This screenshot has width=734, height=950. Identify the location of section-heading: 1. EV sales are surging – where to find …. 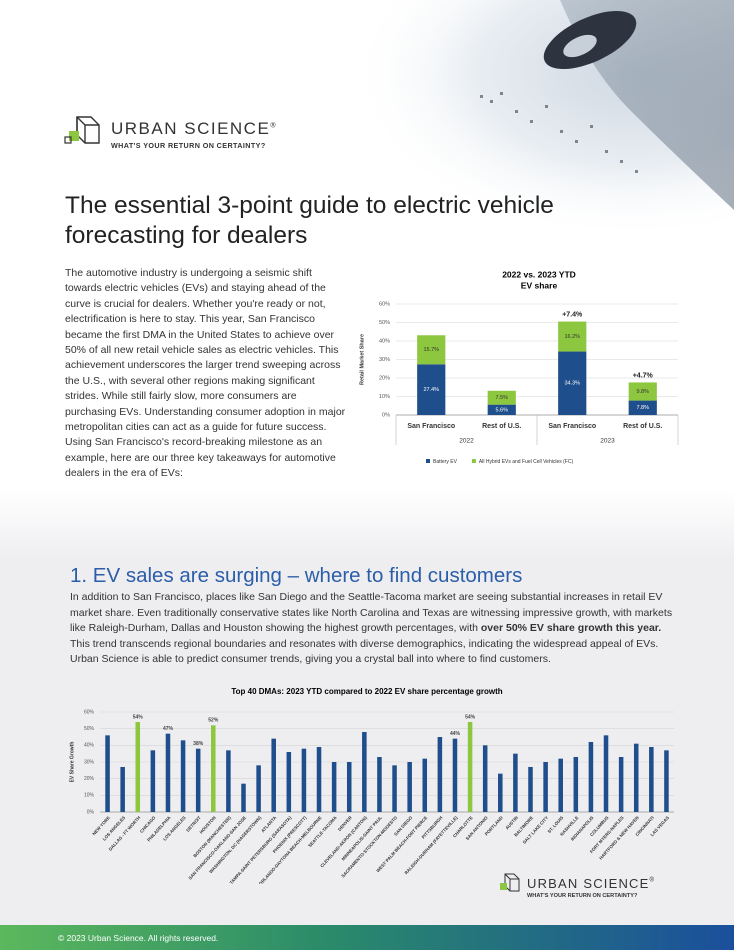
(296, 575).